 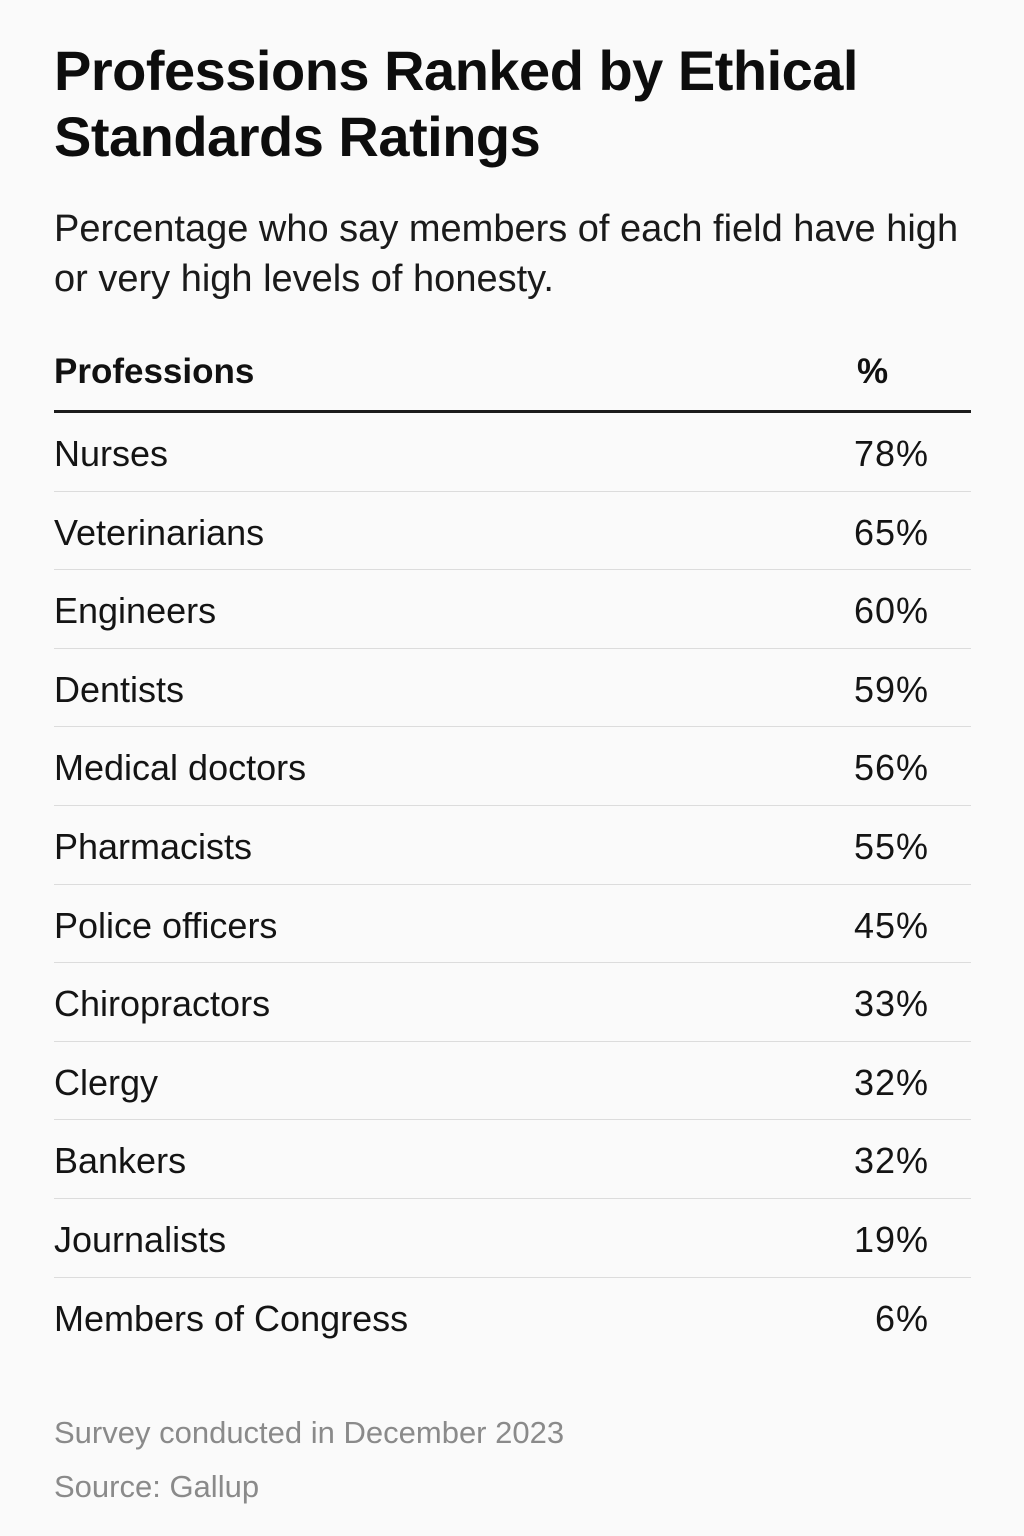 What do you see at coordinates (512, 1238) in the screenshot?
I see `table-row: Journalists 19%` at bounding box center [512, 1238].